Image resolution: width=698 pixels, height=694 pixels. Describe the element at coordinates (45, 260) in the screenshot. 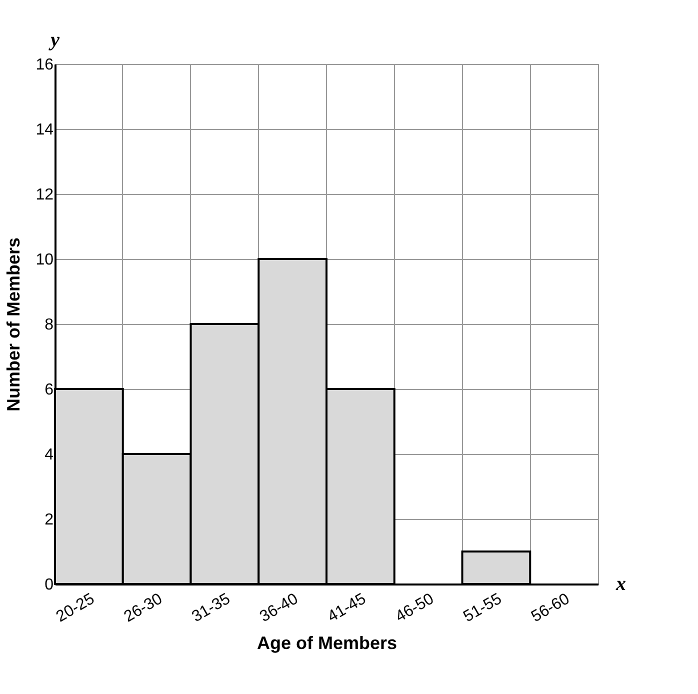

I see `y-tick-label: 10` at that location.